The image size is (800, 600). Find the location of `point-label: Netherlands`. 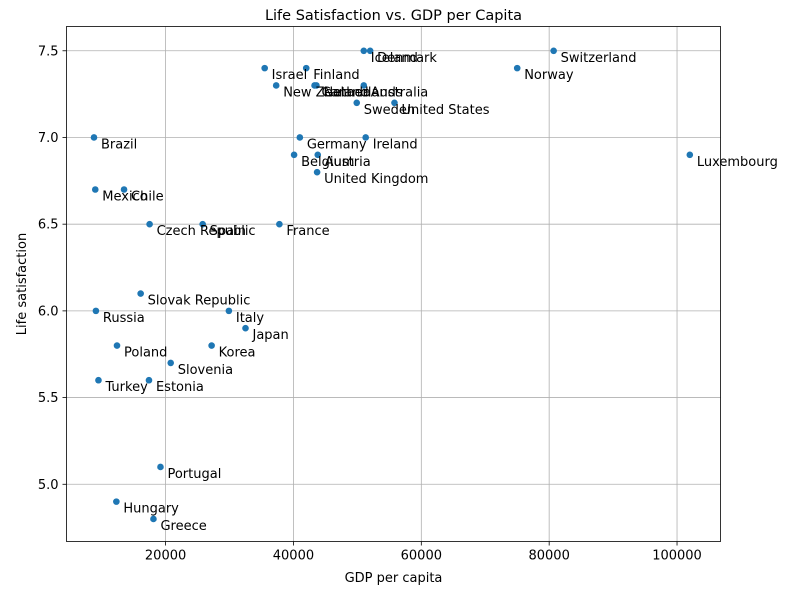

point-label: Netherlands is located at coordinates (362, 92).